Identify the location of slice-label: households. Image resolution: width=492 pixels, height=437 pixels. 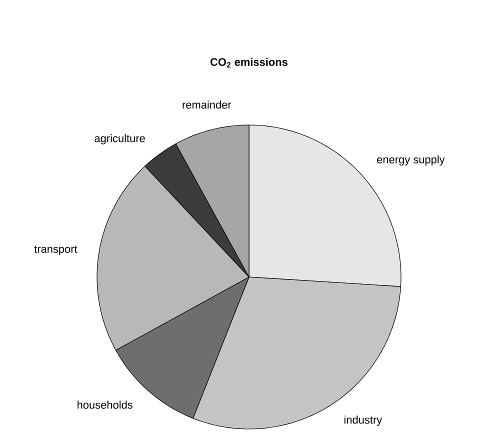
(105, 404).